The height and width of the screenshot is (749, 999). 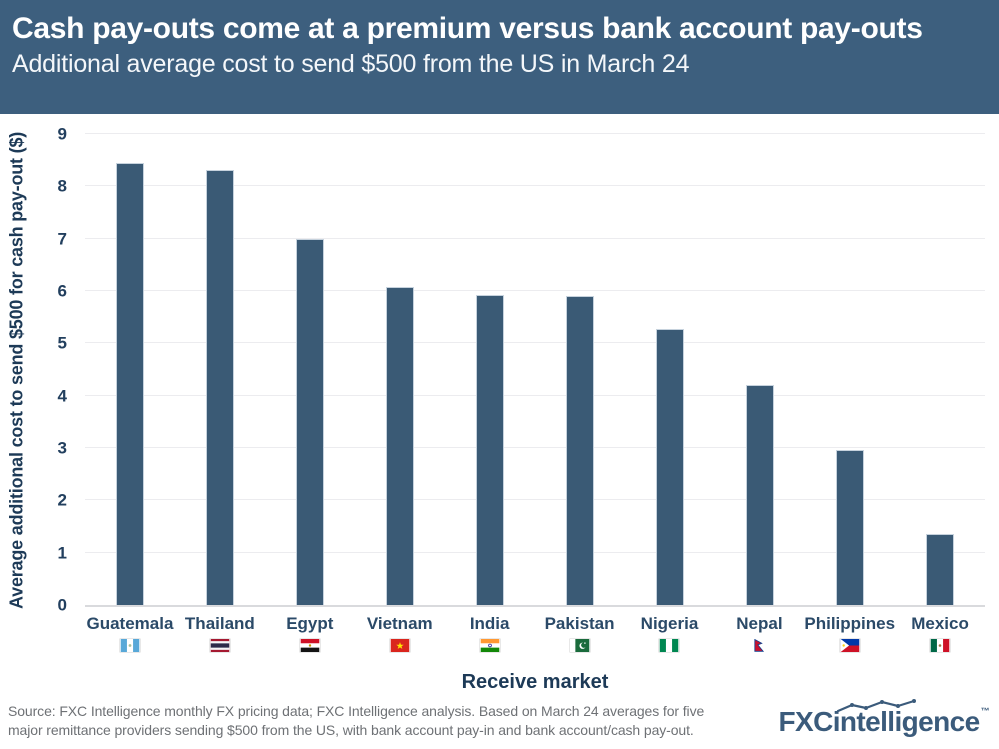 What do you see at coordinates (670, 467) in the screenshot?
I see `bar-nigeria` at bounding box center [670, 467].